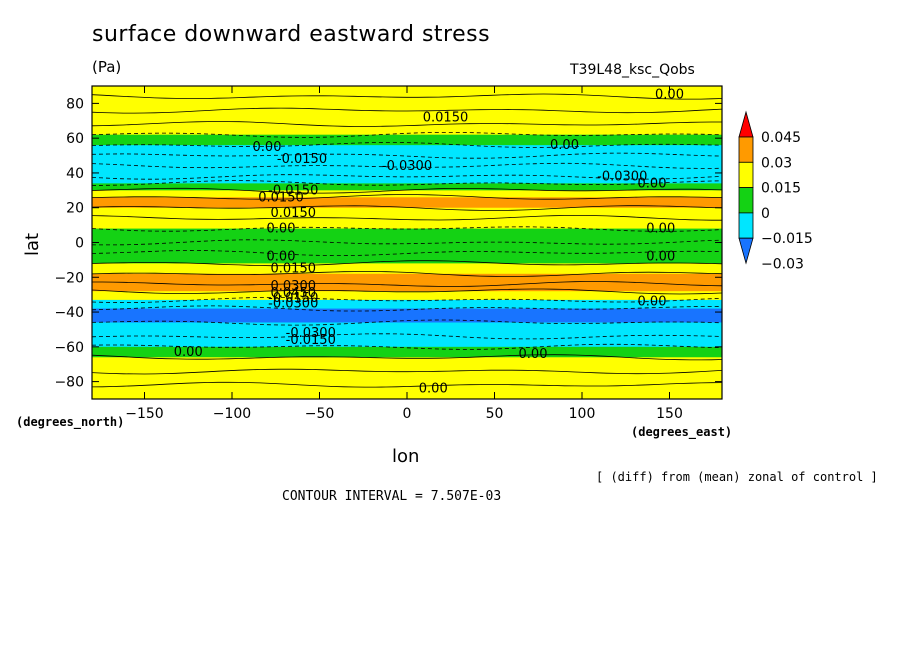 This screenshot has width=904, height=654. Describe the element at coordinates (746, 251) in the screenshot. I see `colorbar-min-arrow` at that location.